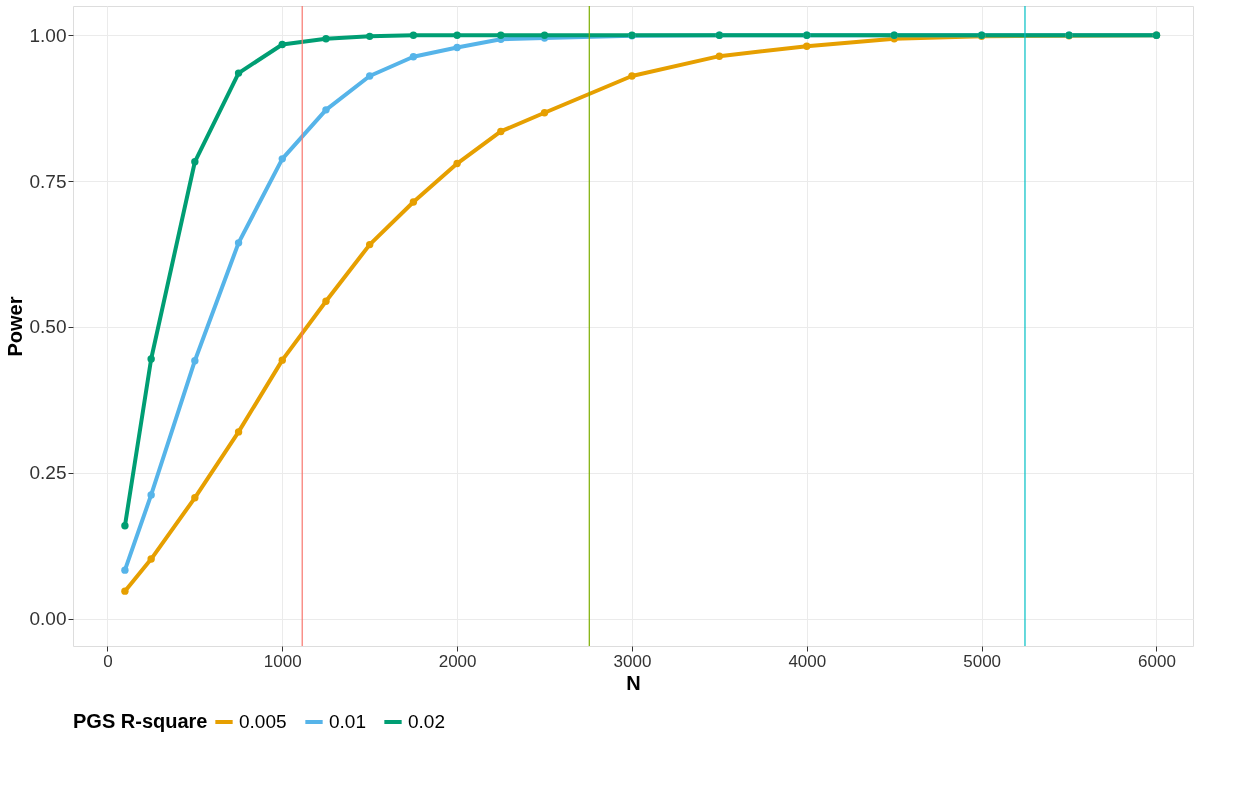  Describe the element at coordinates (347, 721) in the screenshot. I see `legend-label: 0.01` at that location.